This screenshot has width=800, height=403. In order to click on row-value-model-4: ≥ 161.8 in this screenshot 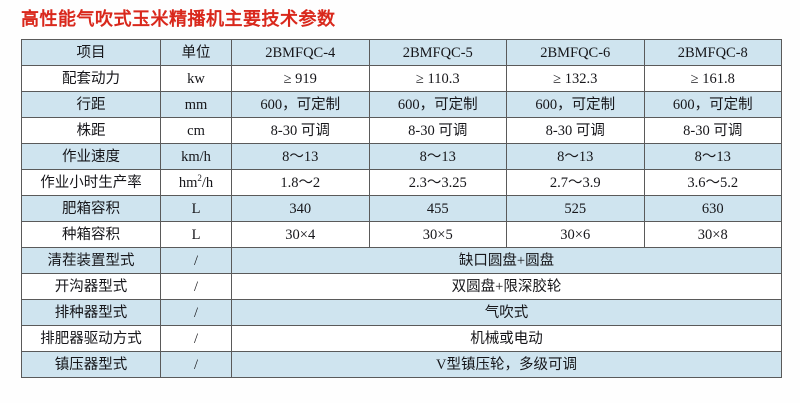, I will do `click(712, 78)`.